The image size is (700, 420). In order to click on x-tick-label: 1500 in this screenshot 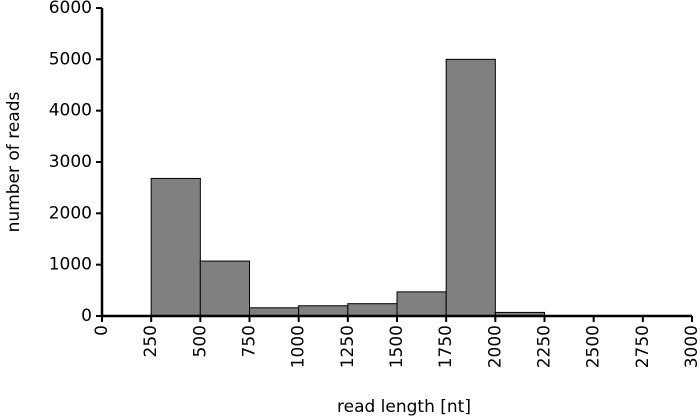, I will do `click(397, 346)`.